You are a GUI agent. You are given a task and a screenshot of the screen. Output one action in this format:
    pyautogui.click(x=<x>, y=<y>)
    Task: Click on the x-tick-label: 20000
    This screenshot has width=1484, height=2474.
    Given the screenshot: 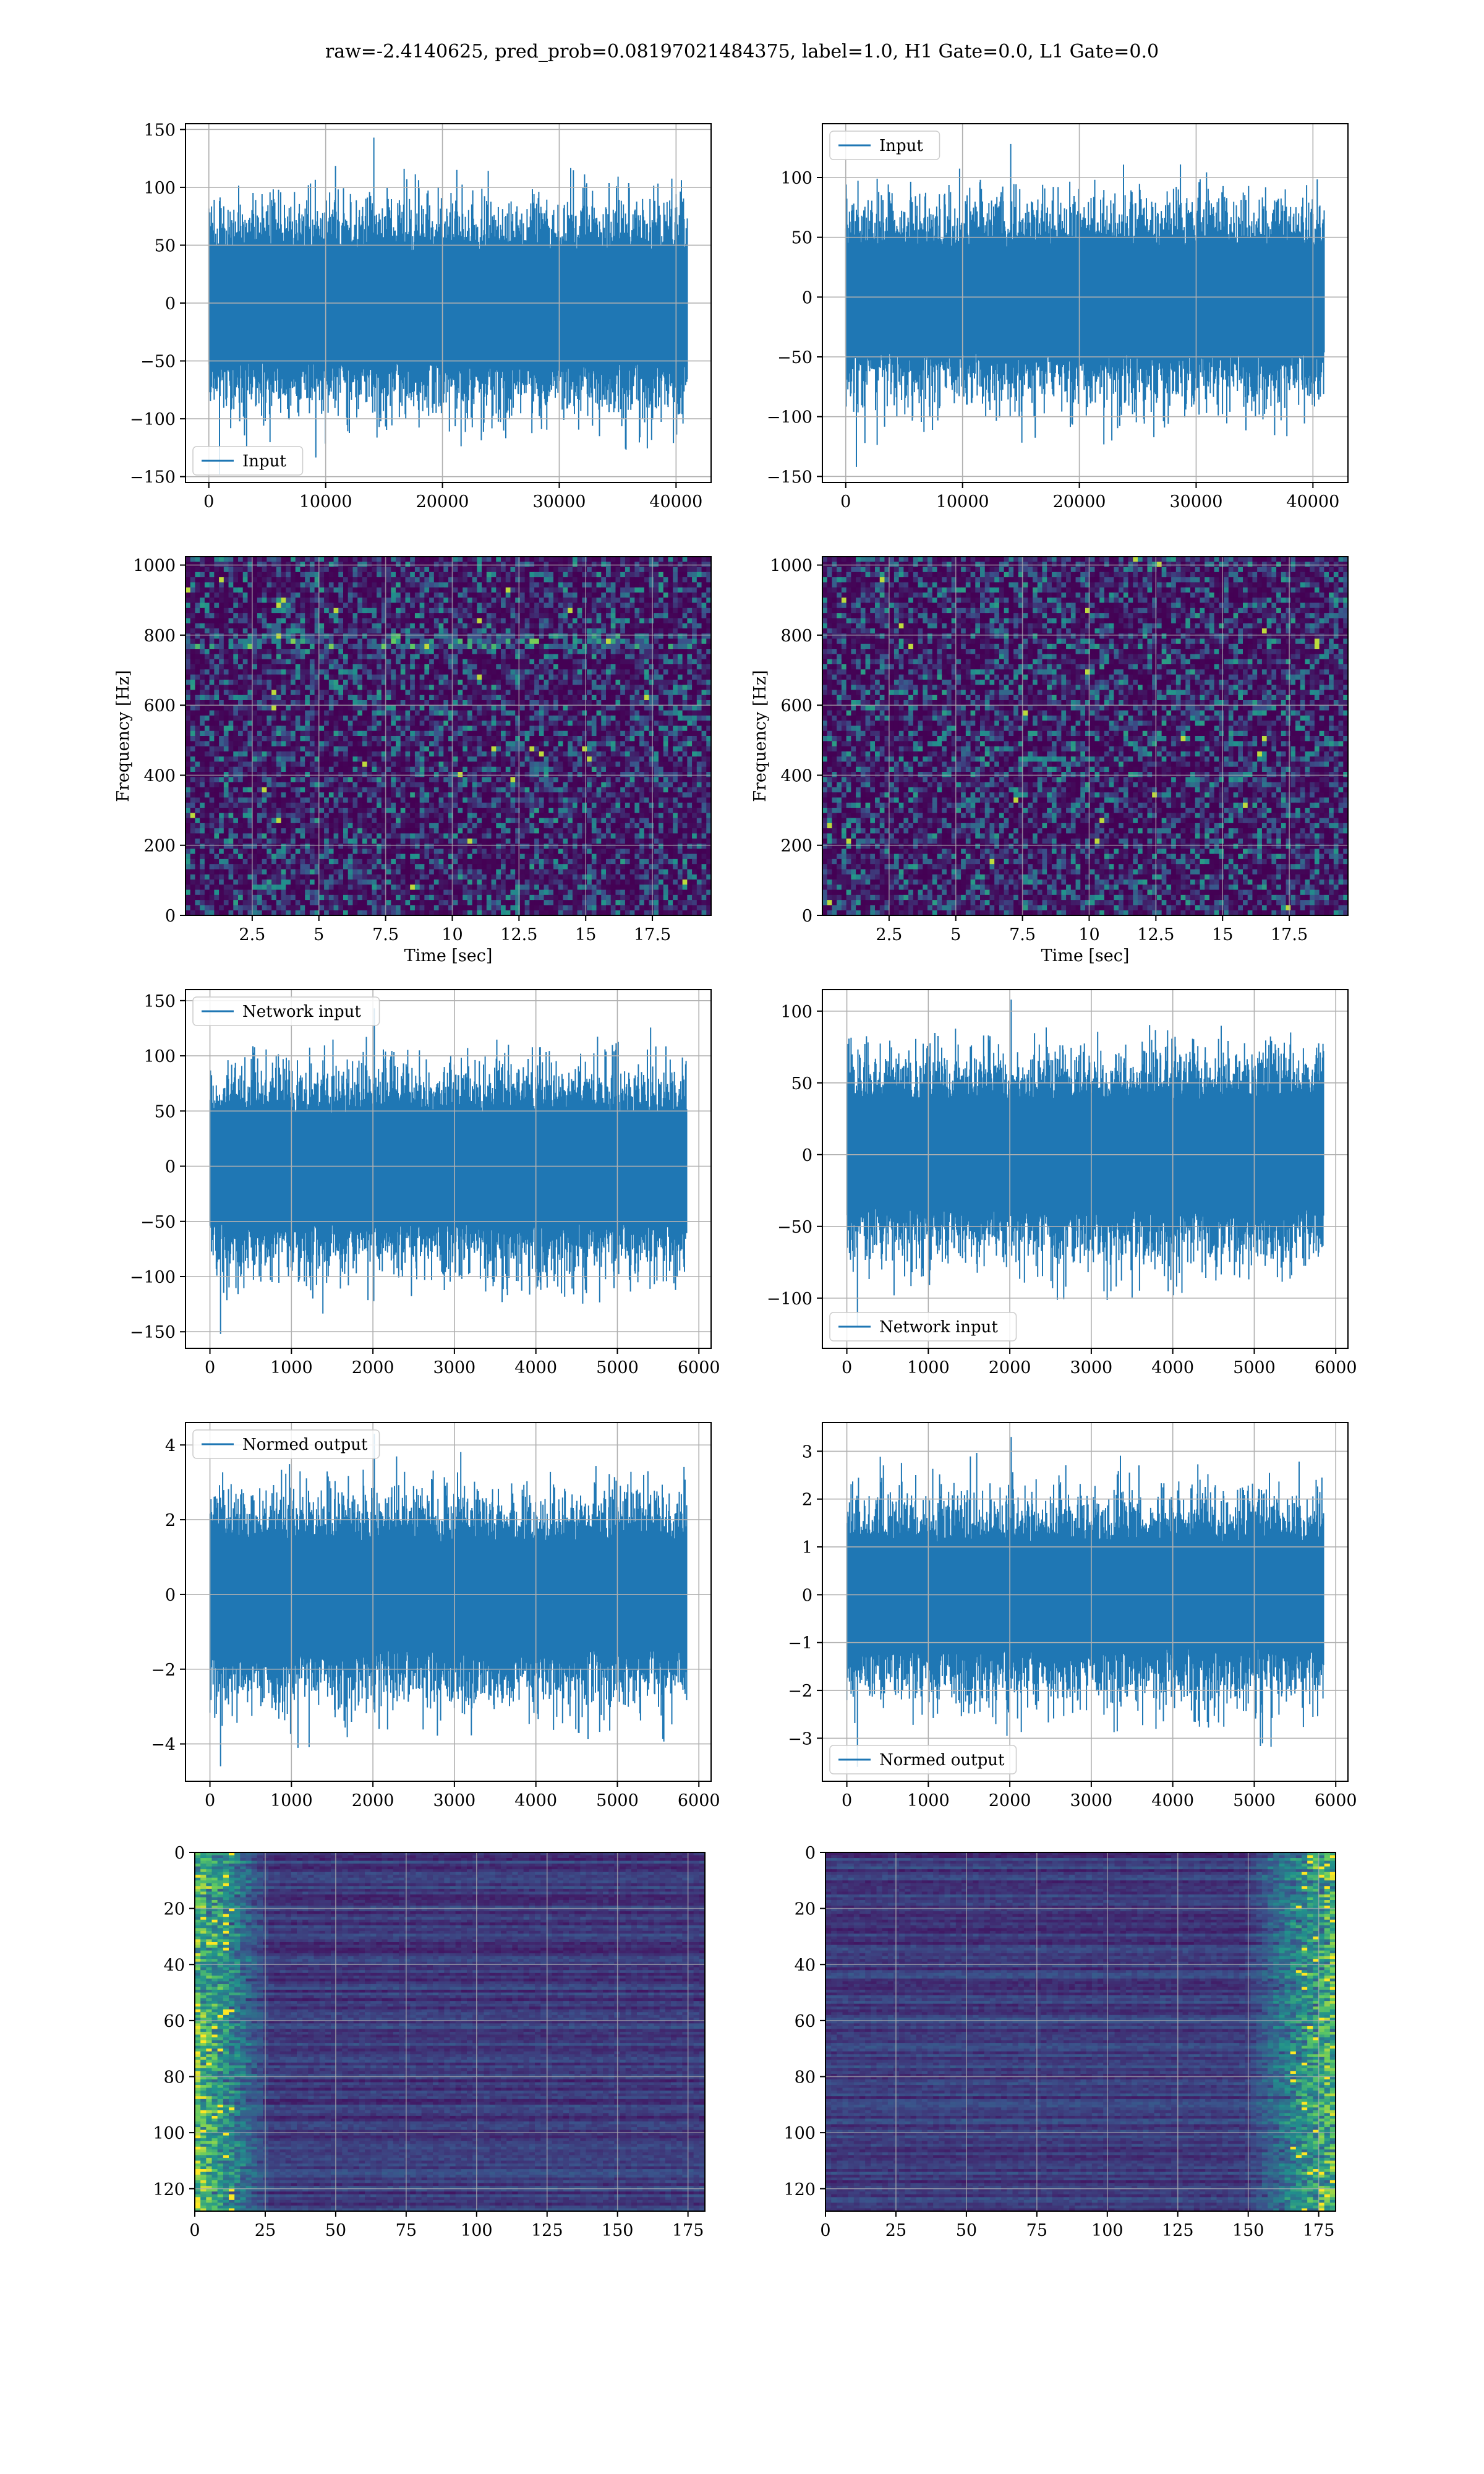 What is the action you would take?
    pyautogui.click(x=442, y=501)
    